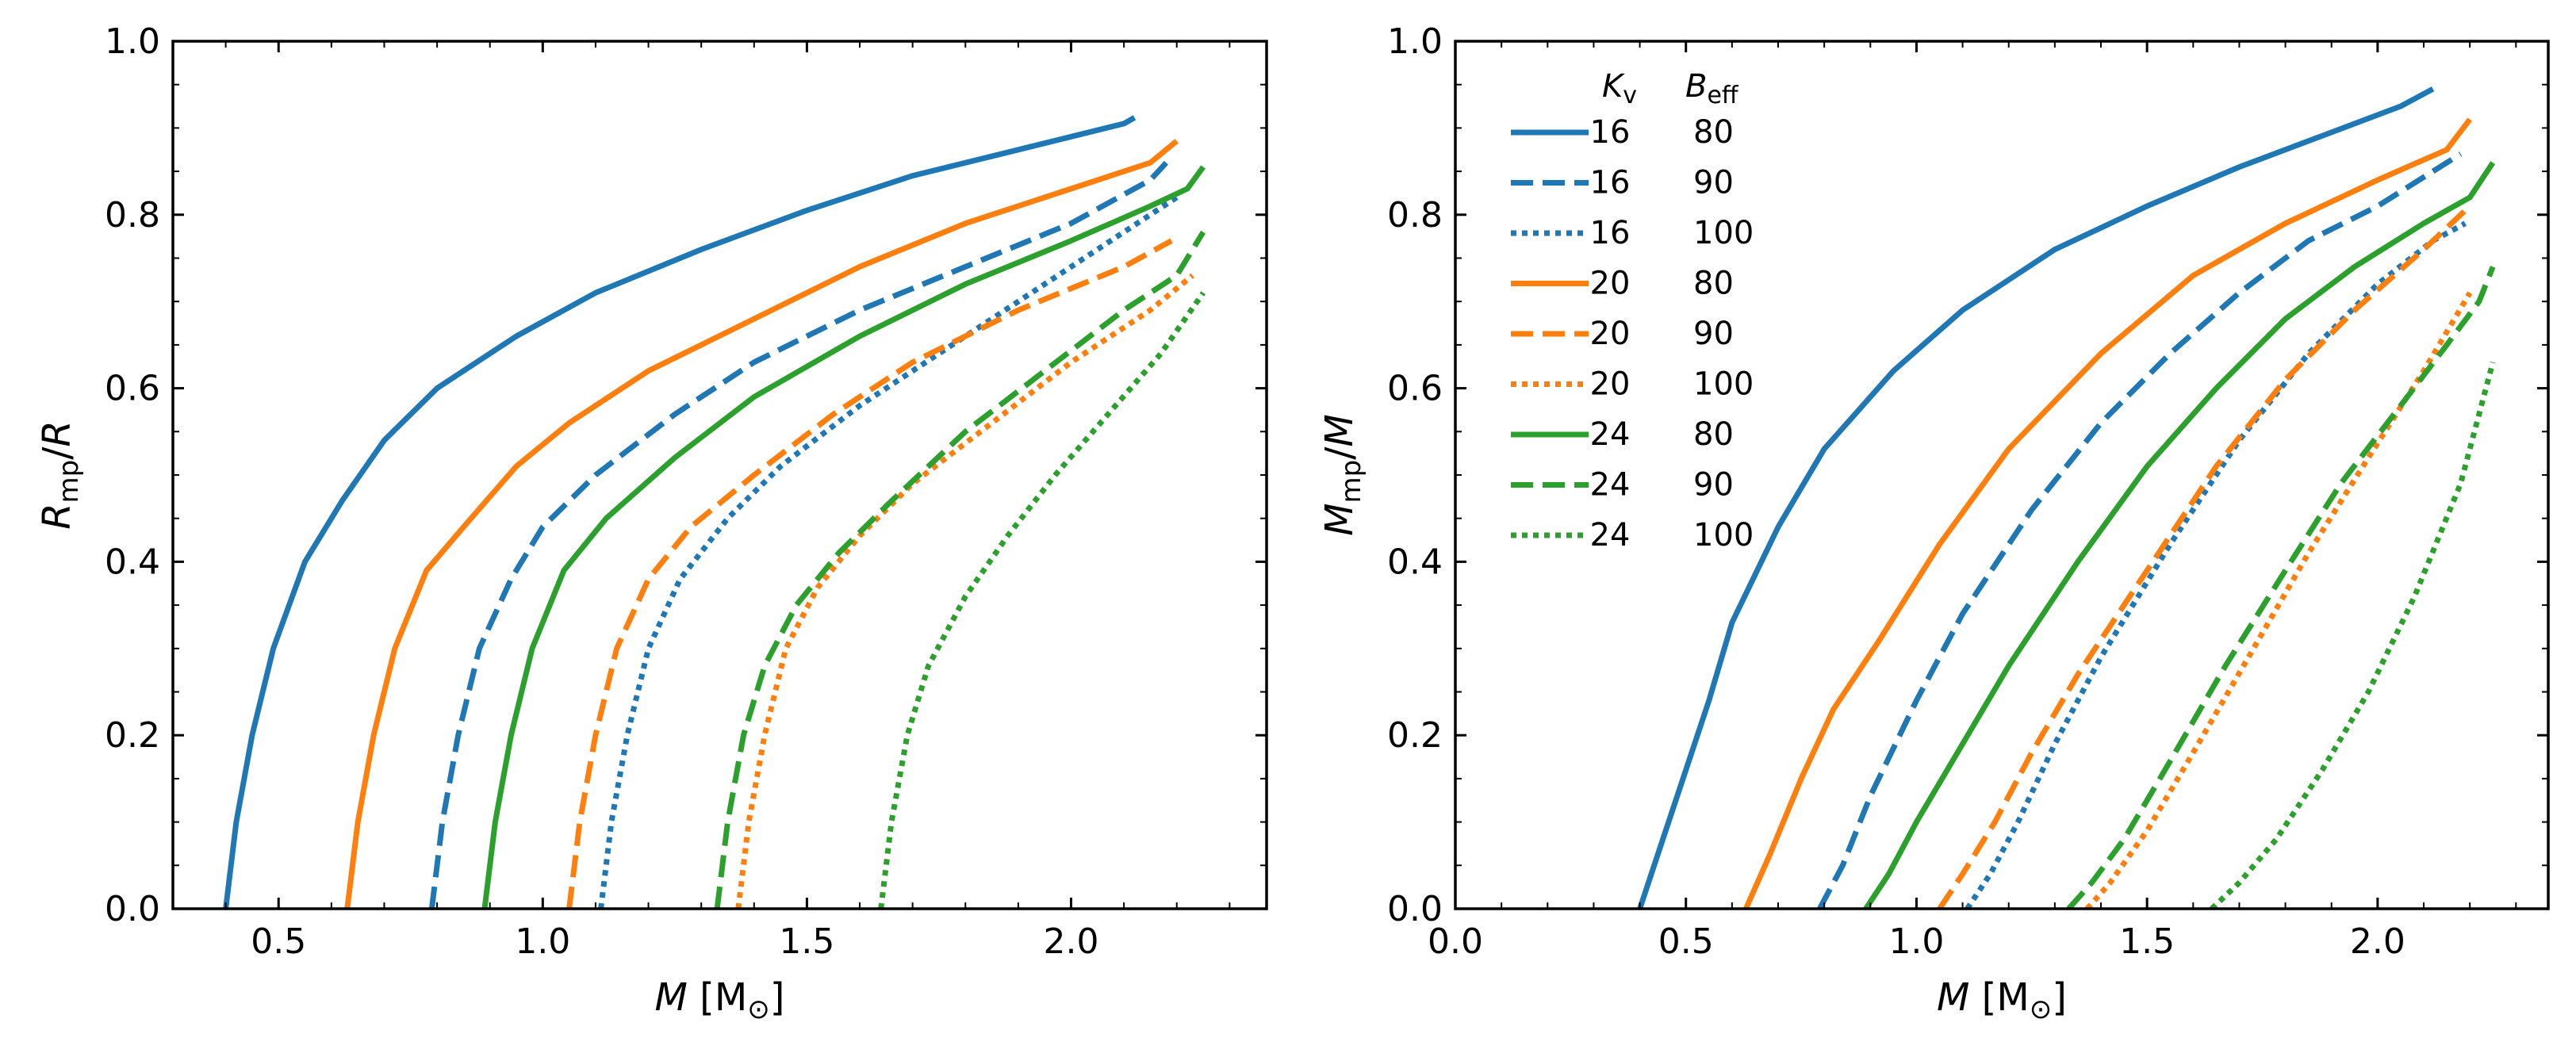 The width and height of the screenshot is (2576, 1038). I want to click on left-xtick-label: 0.5, so click(278, 941).